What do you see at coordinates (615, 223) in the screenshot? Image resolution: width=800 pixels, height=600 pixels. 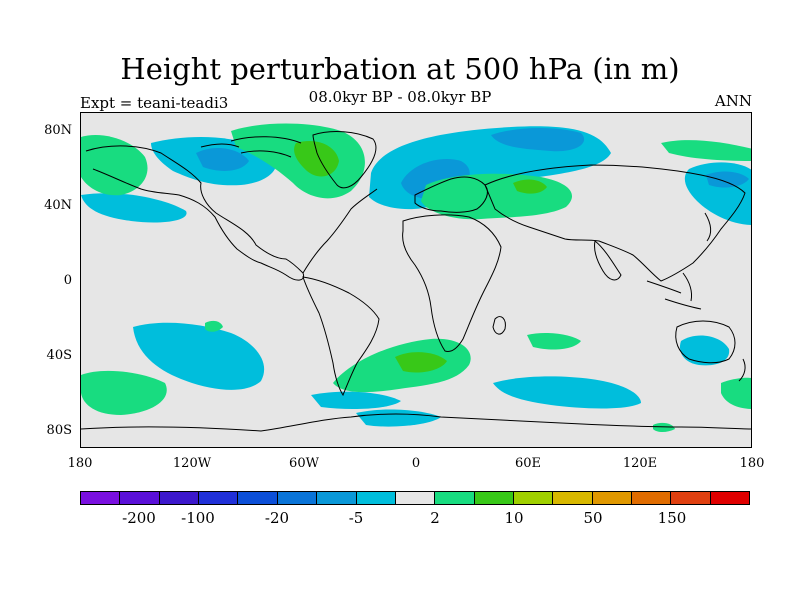 I see `asia-coast` at bounding box center [615, 223].